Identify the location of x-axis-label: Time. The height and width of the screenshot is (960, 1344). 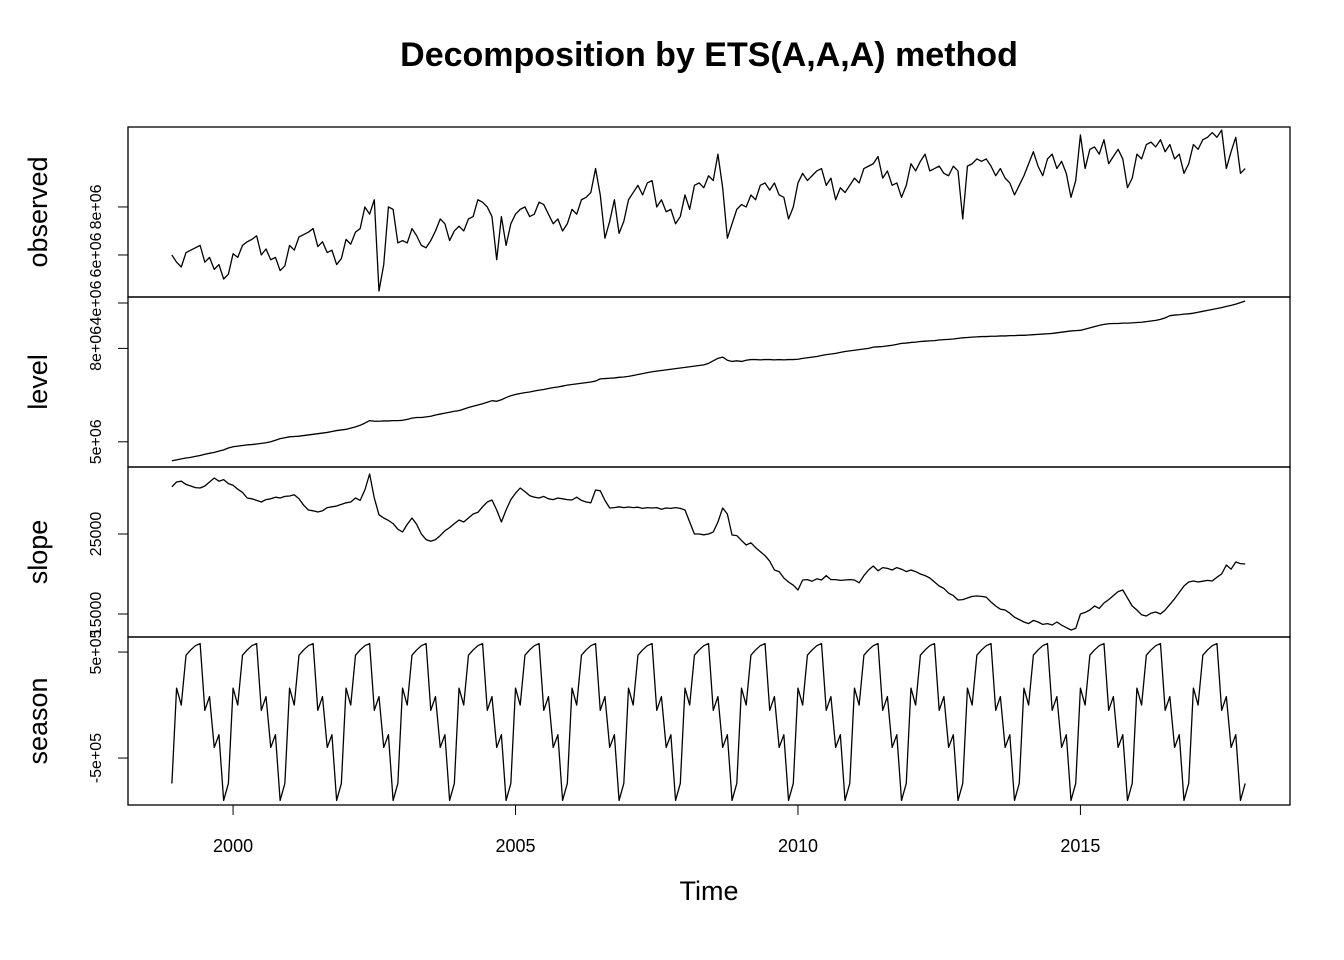
(709, 891).